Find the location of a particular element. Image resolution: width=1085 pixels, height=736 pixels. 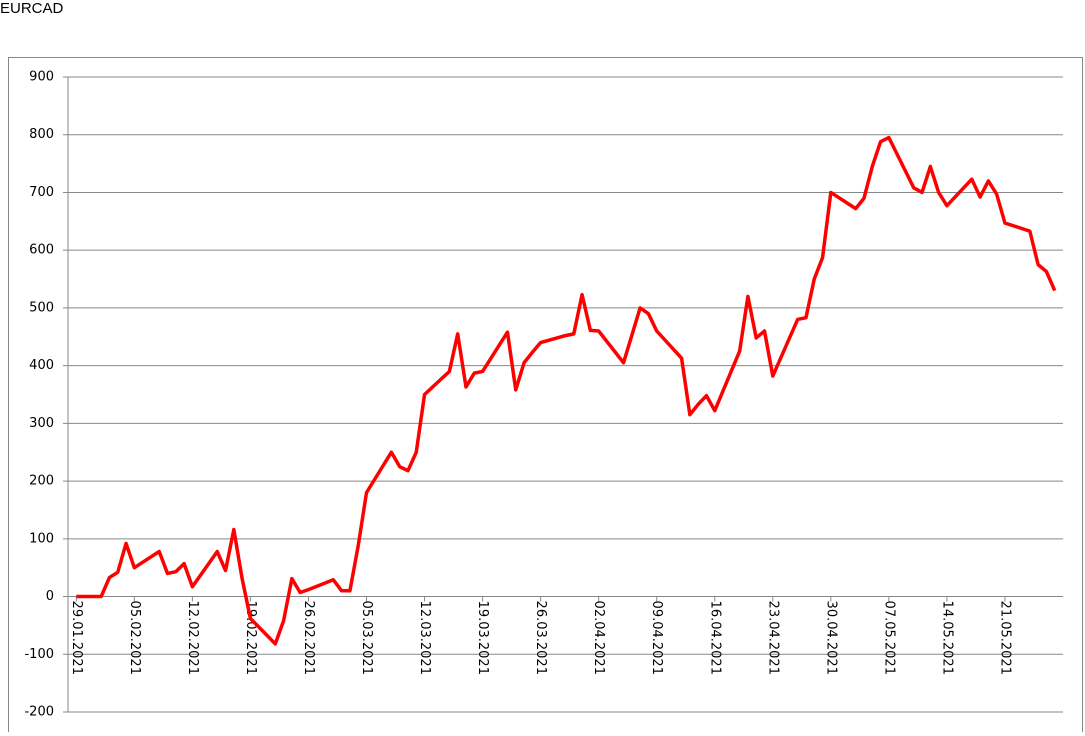

y-tick-label: 300 is located at coordinates (41, 423).